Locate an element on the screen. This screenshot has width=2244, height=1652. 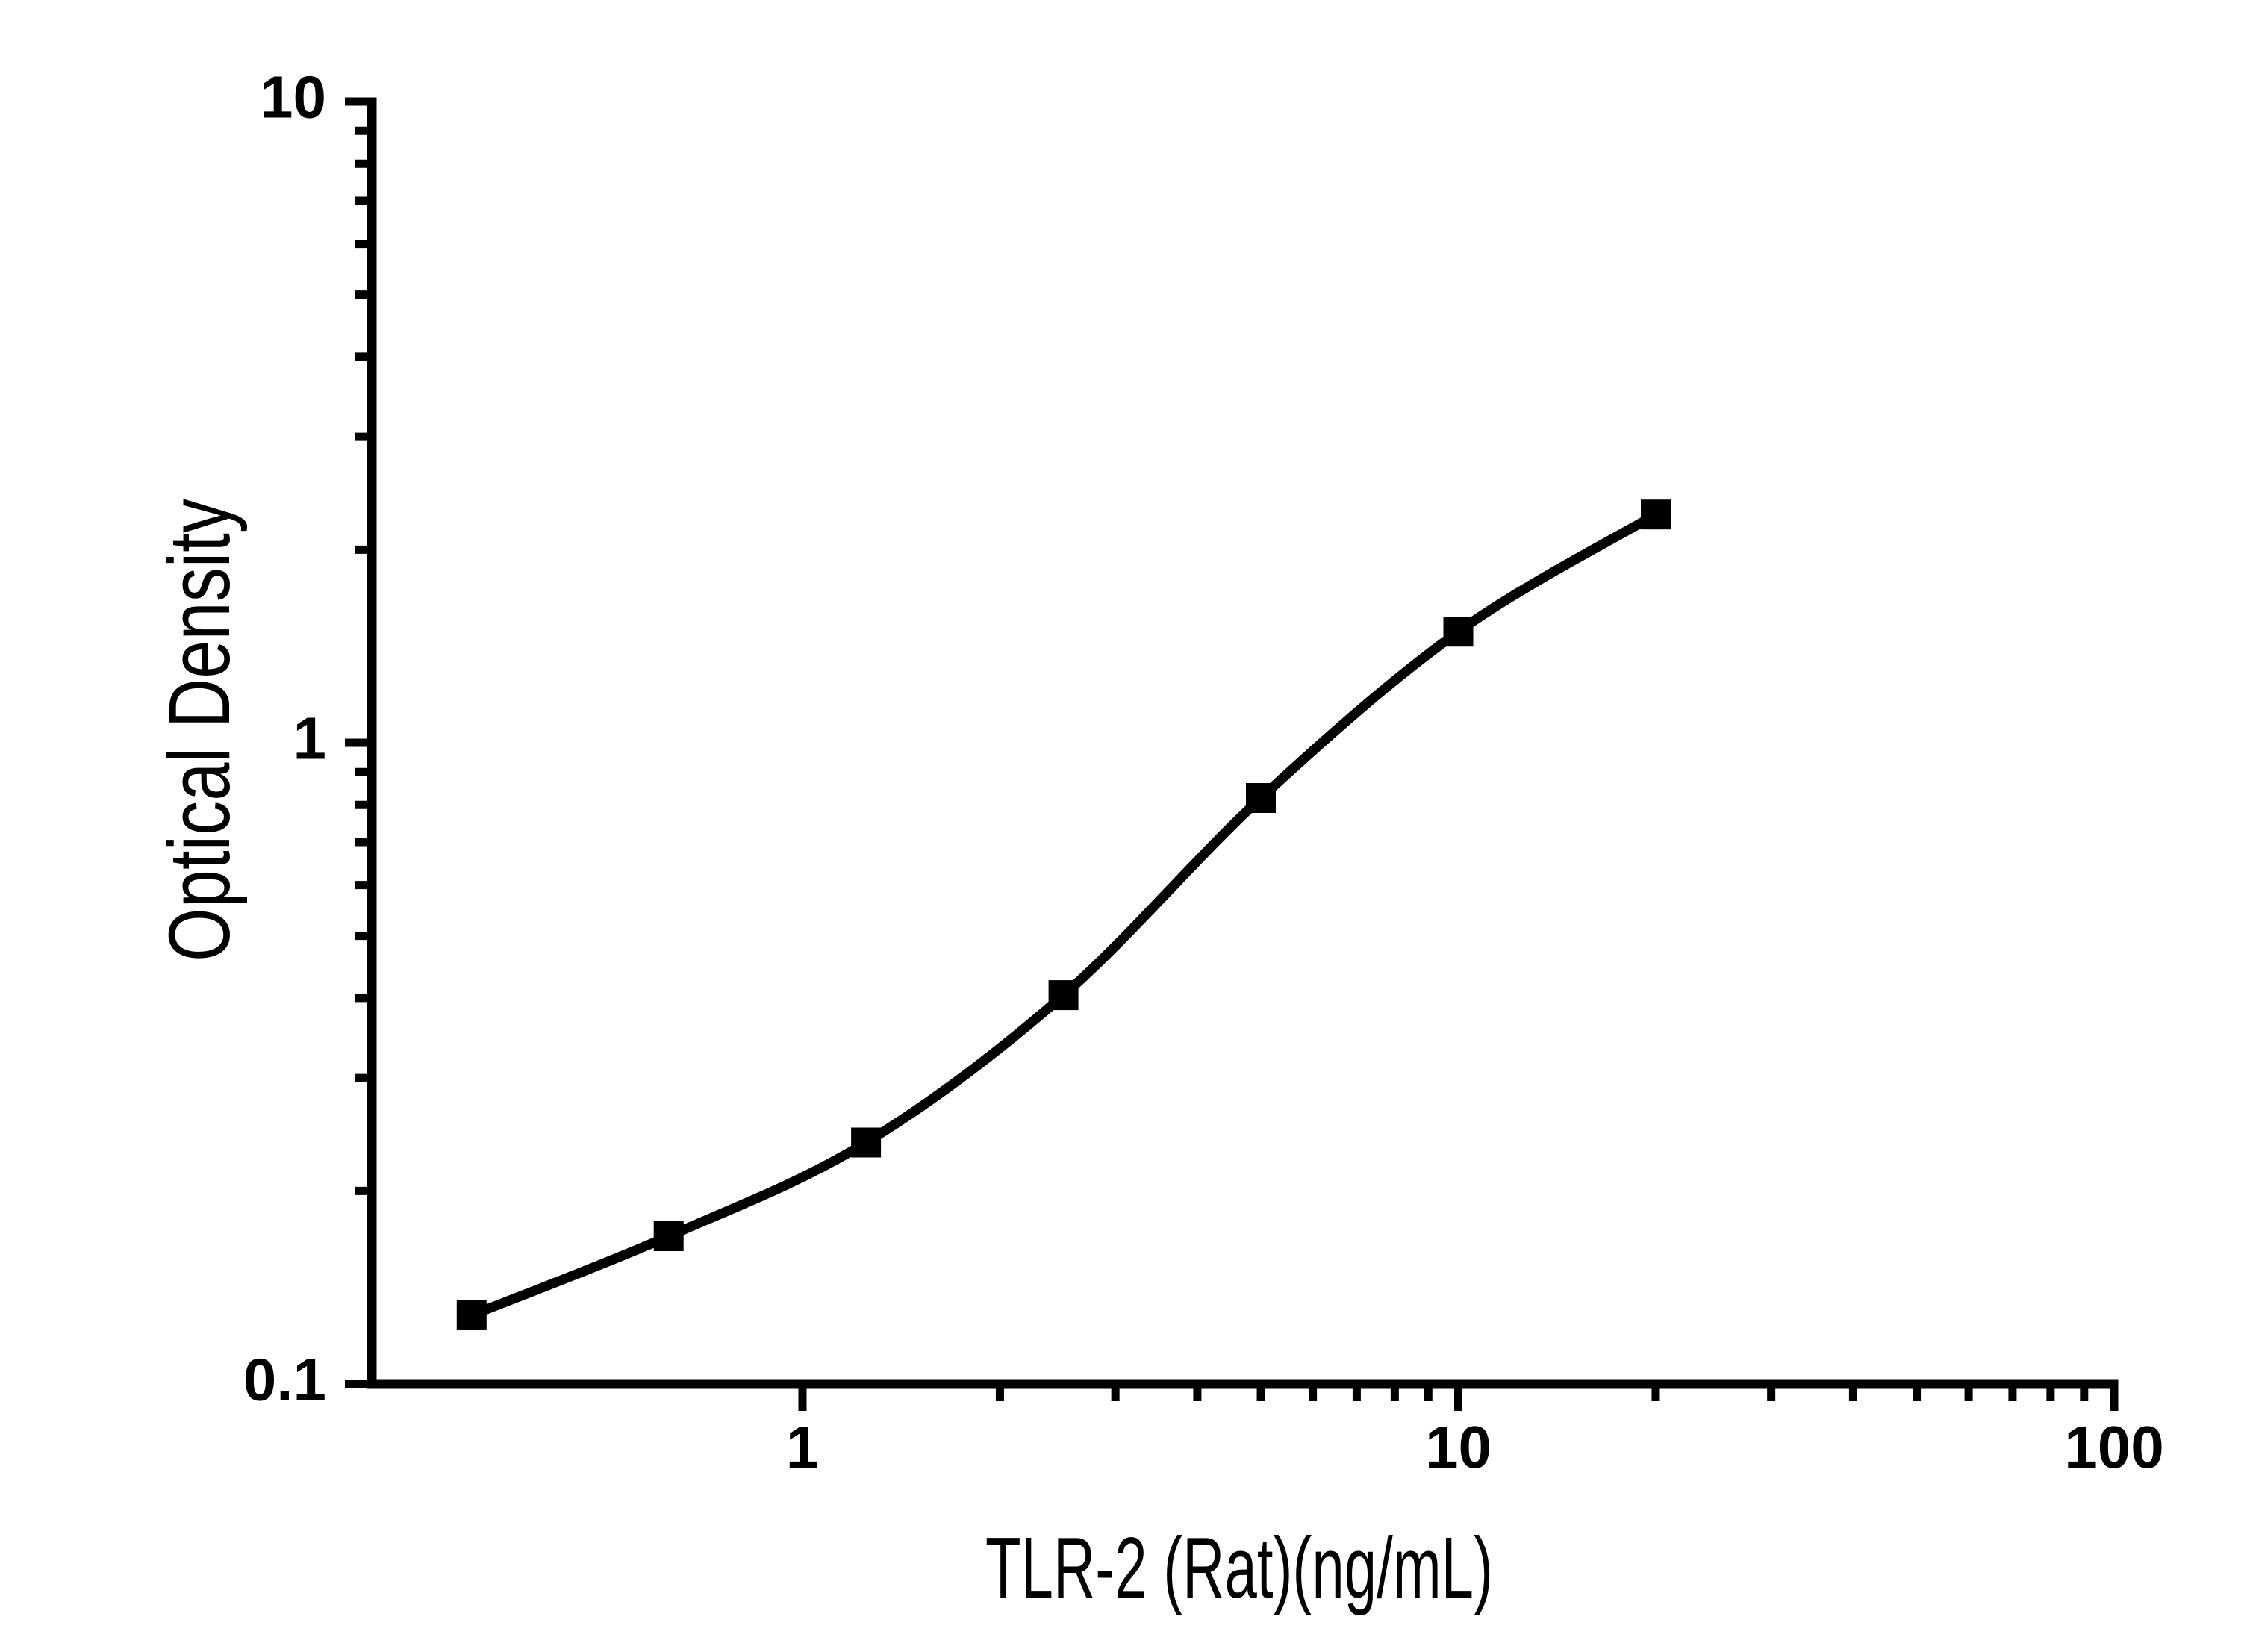
y-tick-label: 1 is located at coordinates (310, 738).